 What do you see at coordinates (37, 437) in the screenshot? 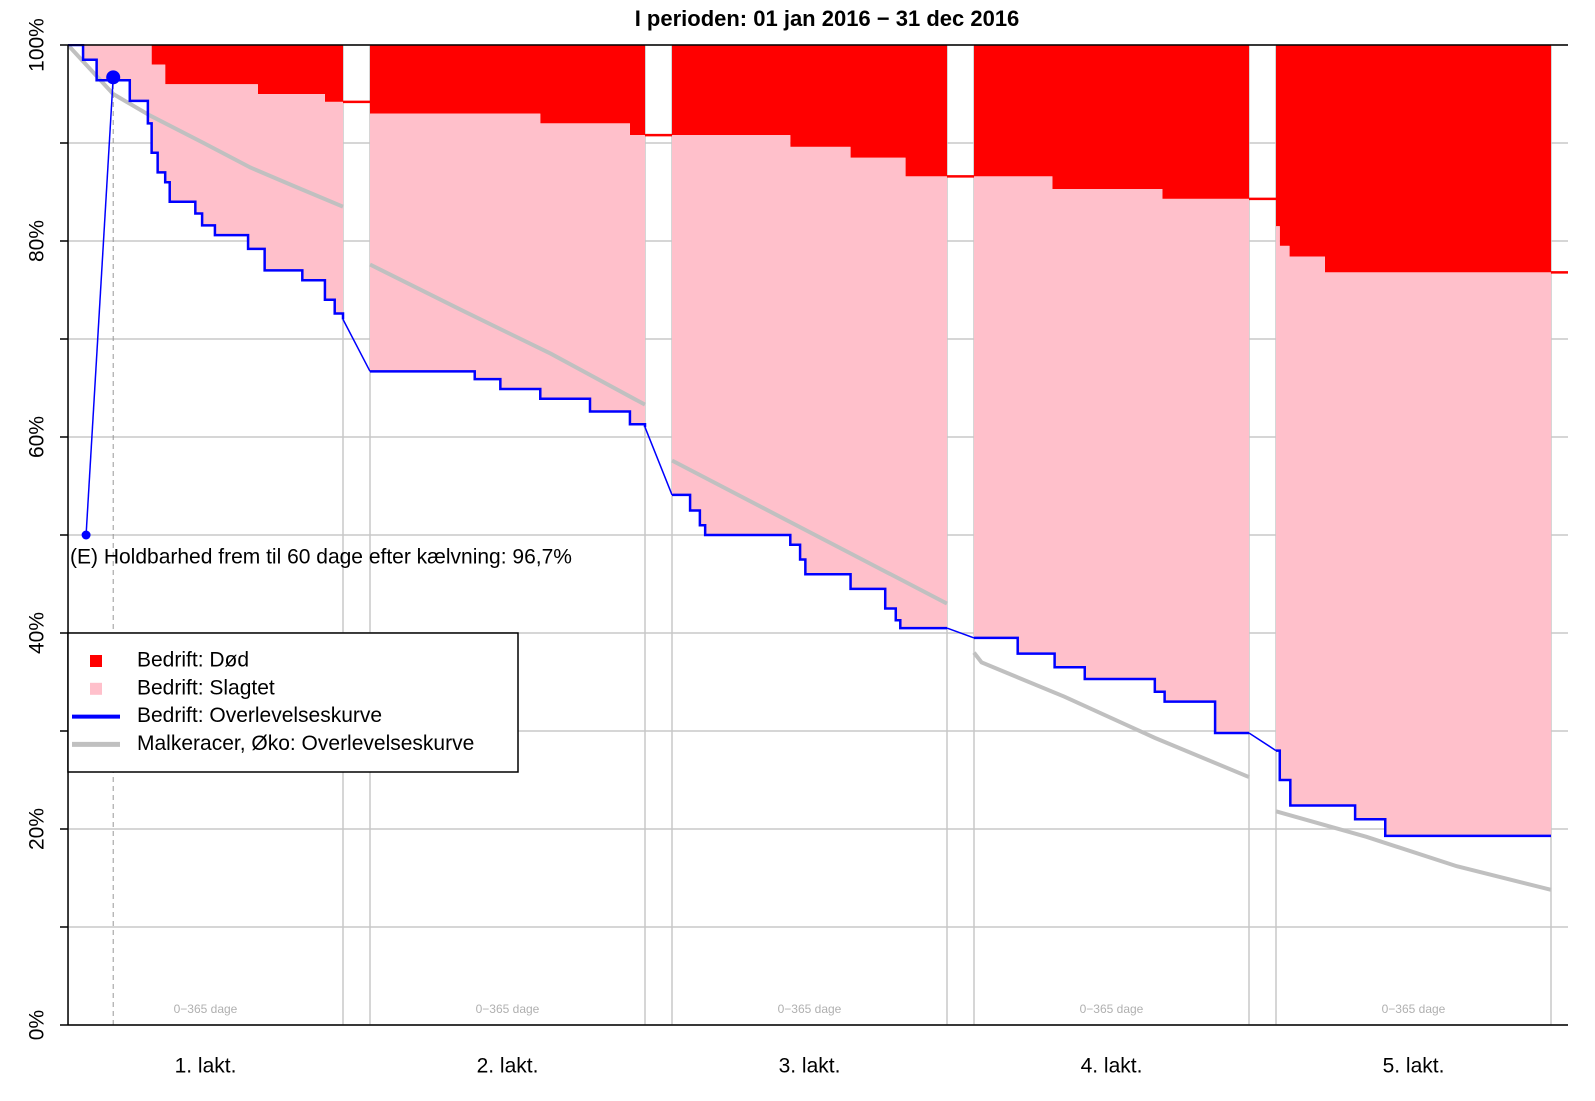
I see `y-tick-label: 60%` at bounding box center [37, 437].